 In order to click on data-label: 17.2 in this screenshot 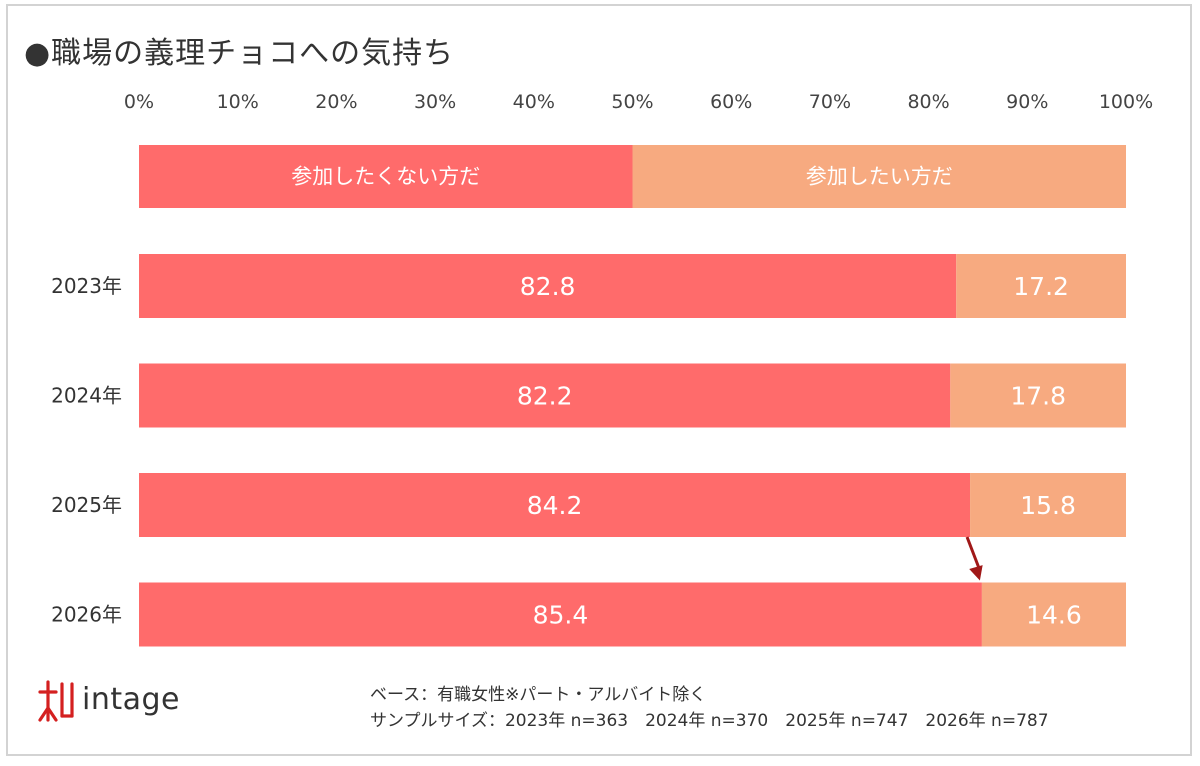, I will do `click(1041, 286)`.